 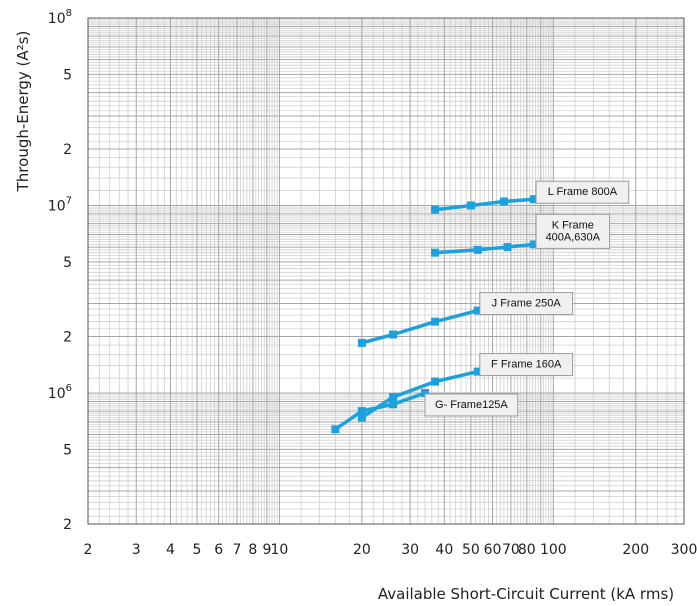 I want to click on x-tick-label: 300, so click(x=684, y=550).